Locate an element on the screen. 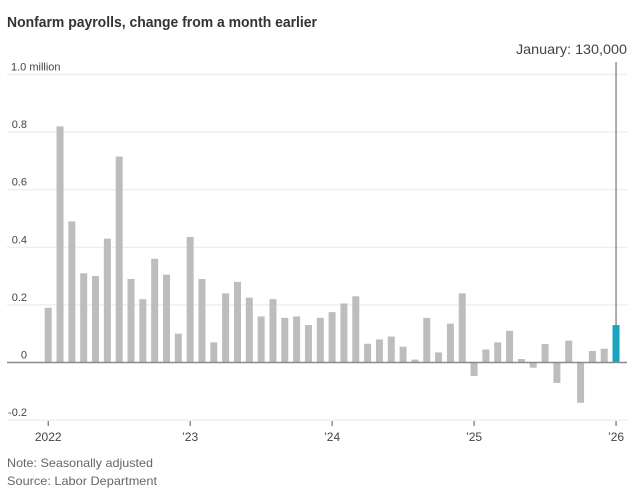  source-text: Source: Labor Department is located at coordinates (82, 481).